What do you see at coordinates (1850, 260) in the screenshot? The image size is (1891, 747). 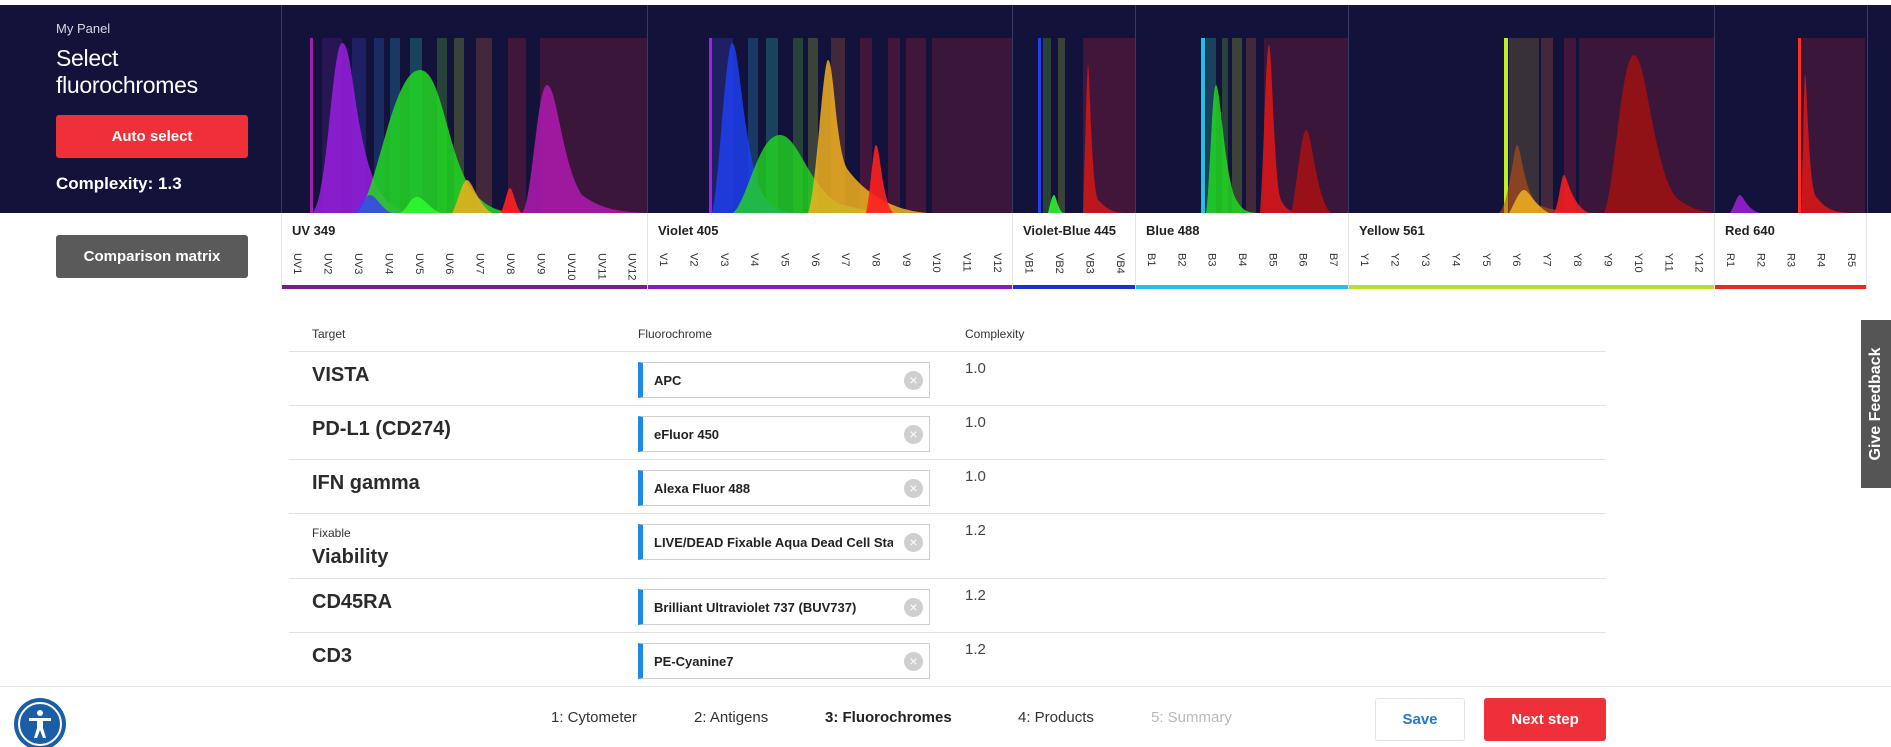 I see `channel-r5: R5` at bounding box center [1850, 260].